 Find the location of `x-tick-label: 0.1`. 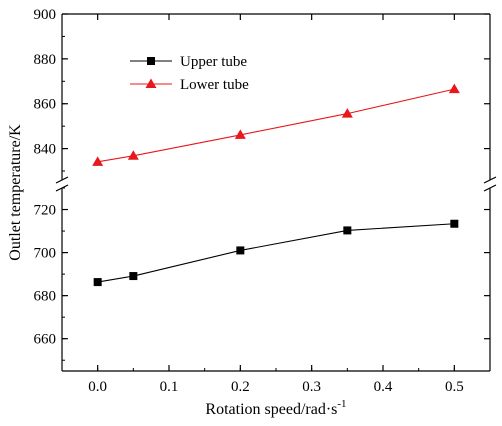

x-tick-label: 0.1 is located at coordinates (169, 387).